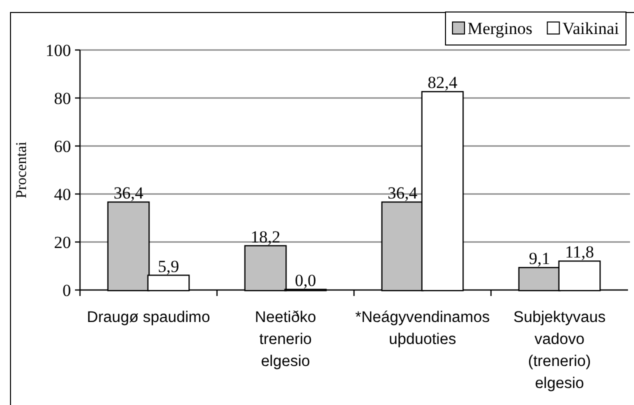 This screenshot has height=405, width=634. What do you see at coordinates (62, 242) in the screenshot?
I see `y-tick-label: 20` at bounding box center [62, 242].